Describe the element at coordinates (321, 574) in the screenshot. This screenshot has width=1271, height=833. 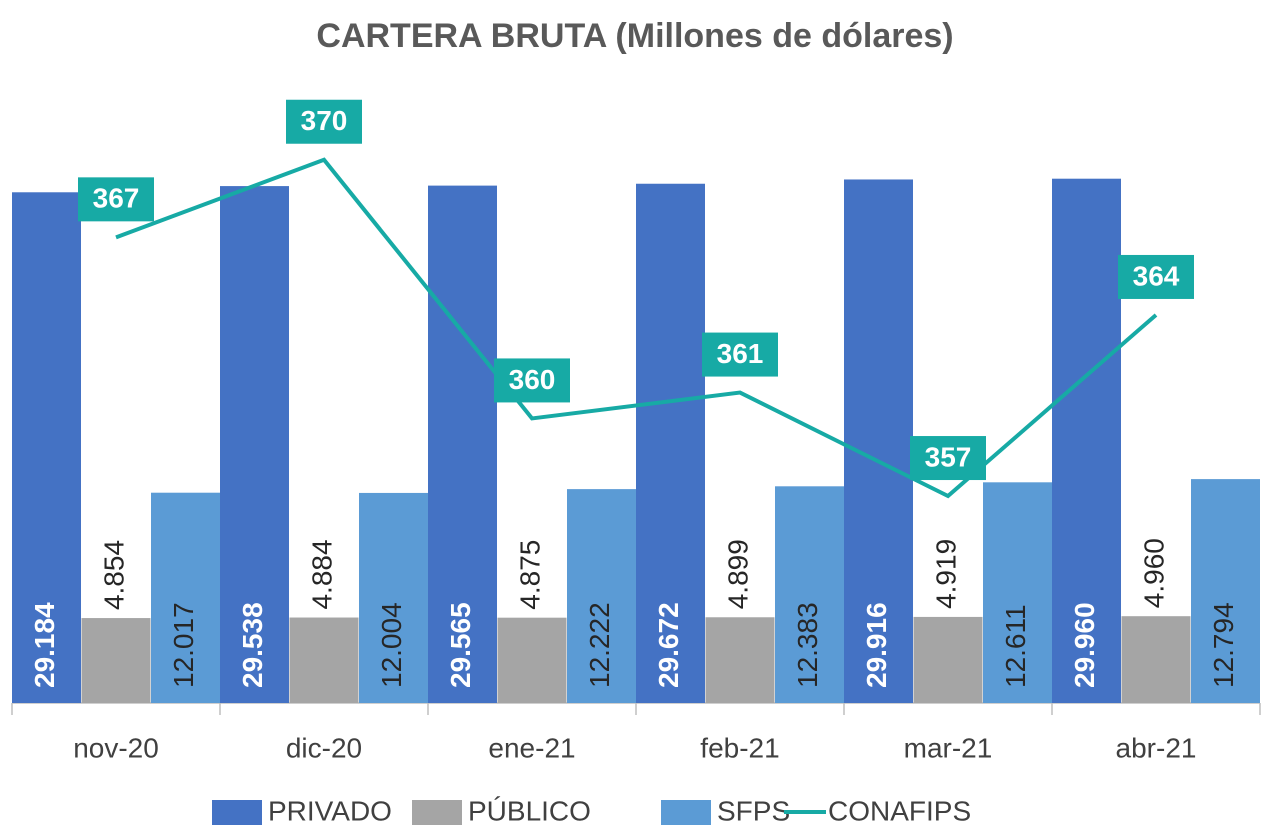
I see `data-label: 4.884` at that location.